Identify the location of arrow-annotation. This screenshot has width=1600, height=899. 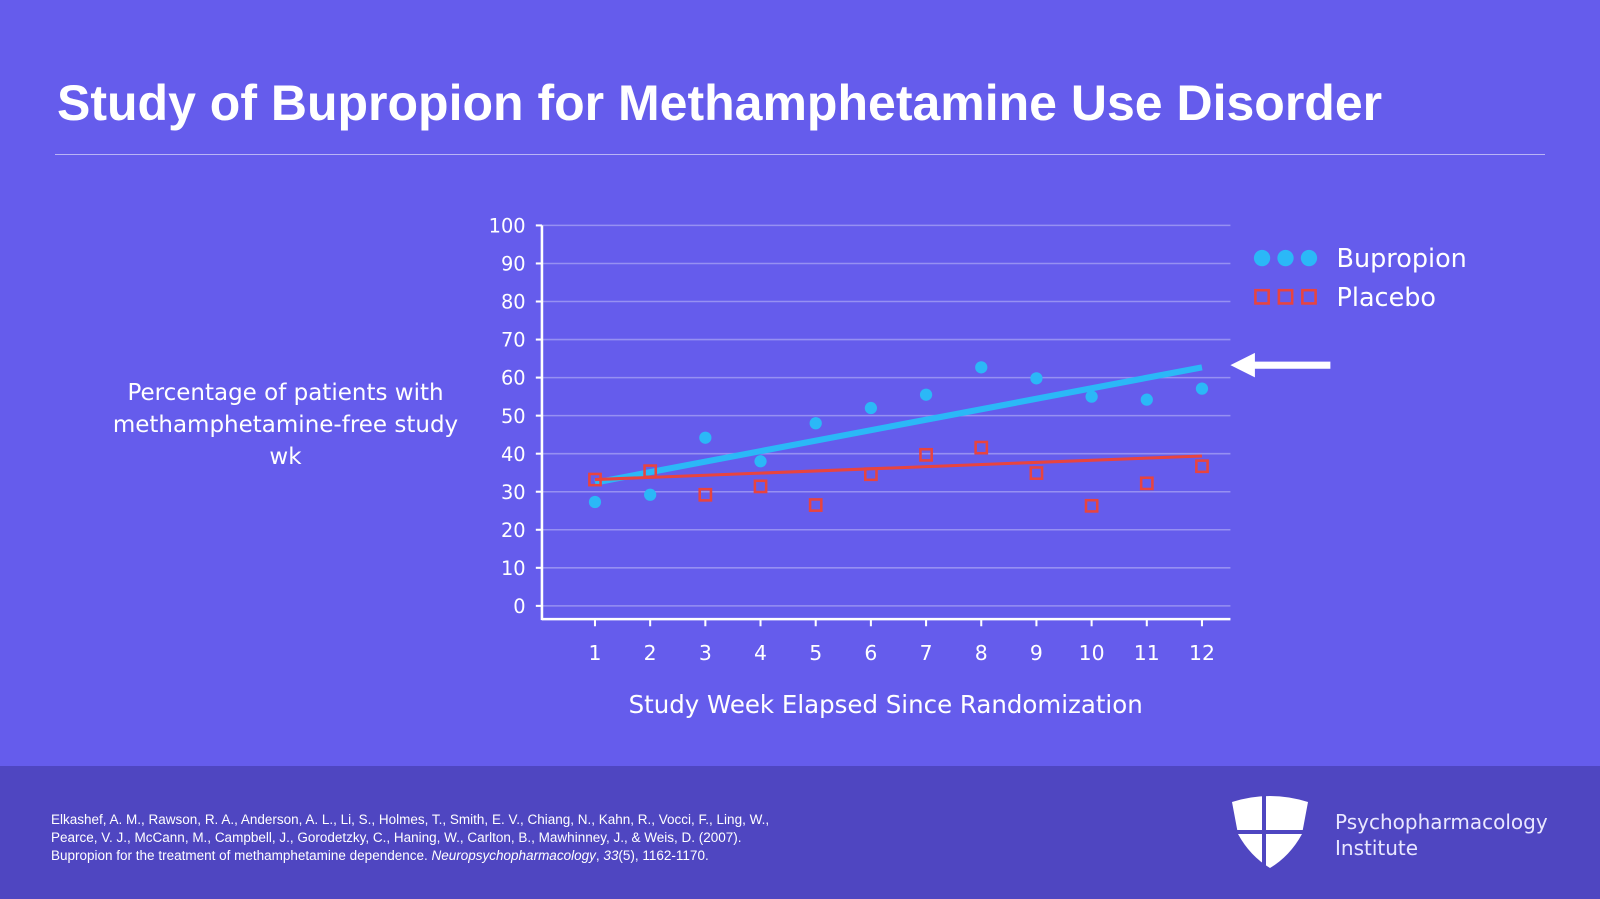
(1280, 365).